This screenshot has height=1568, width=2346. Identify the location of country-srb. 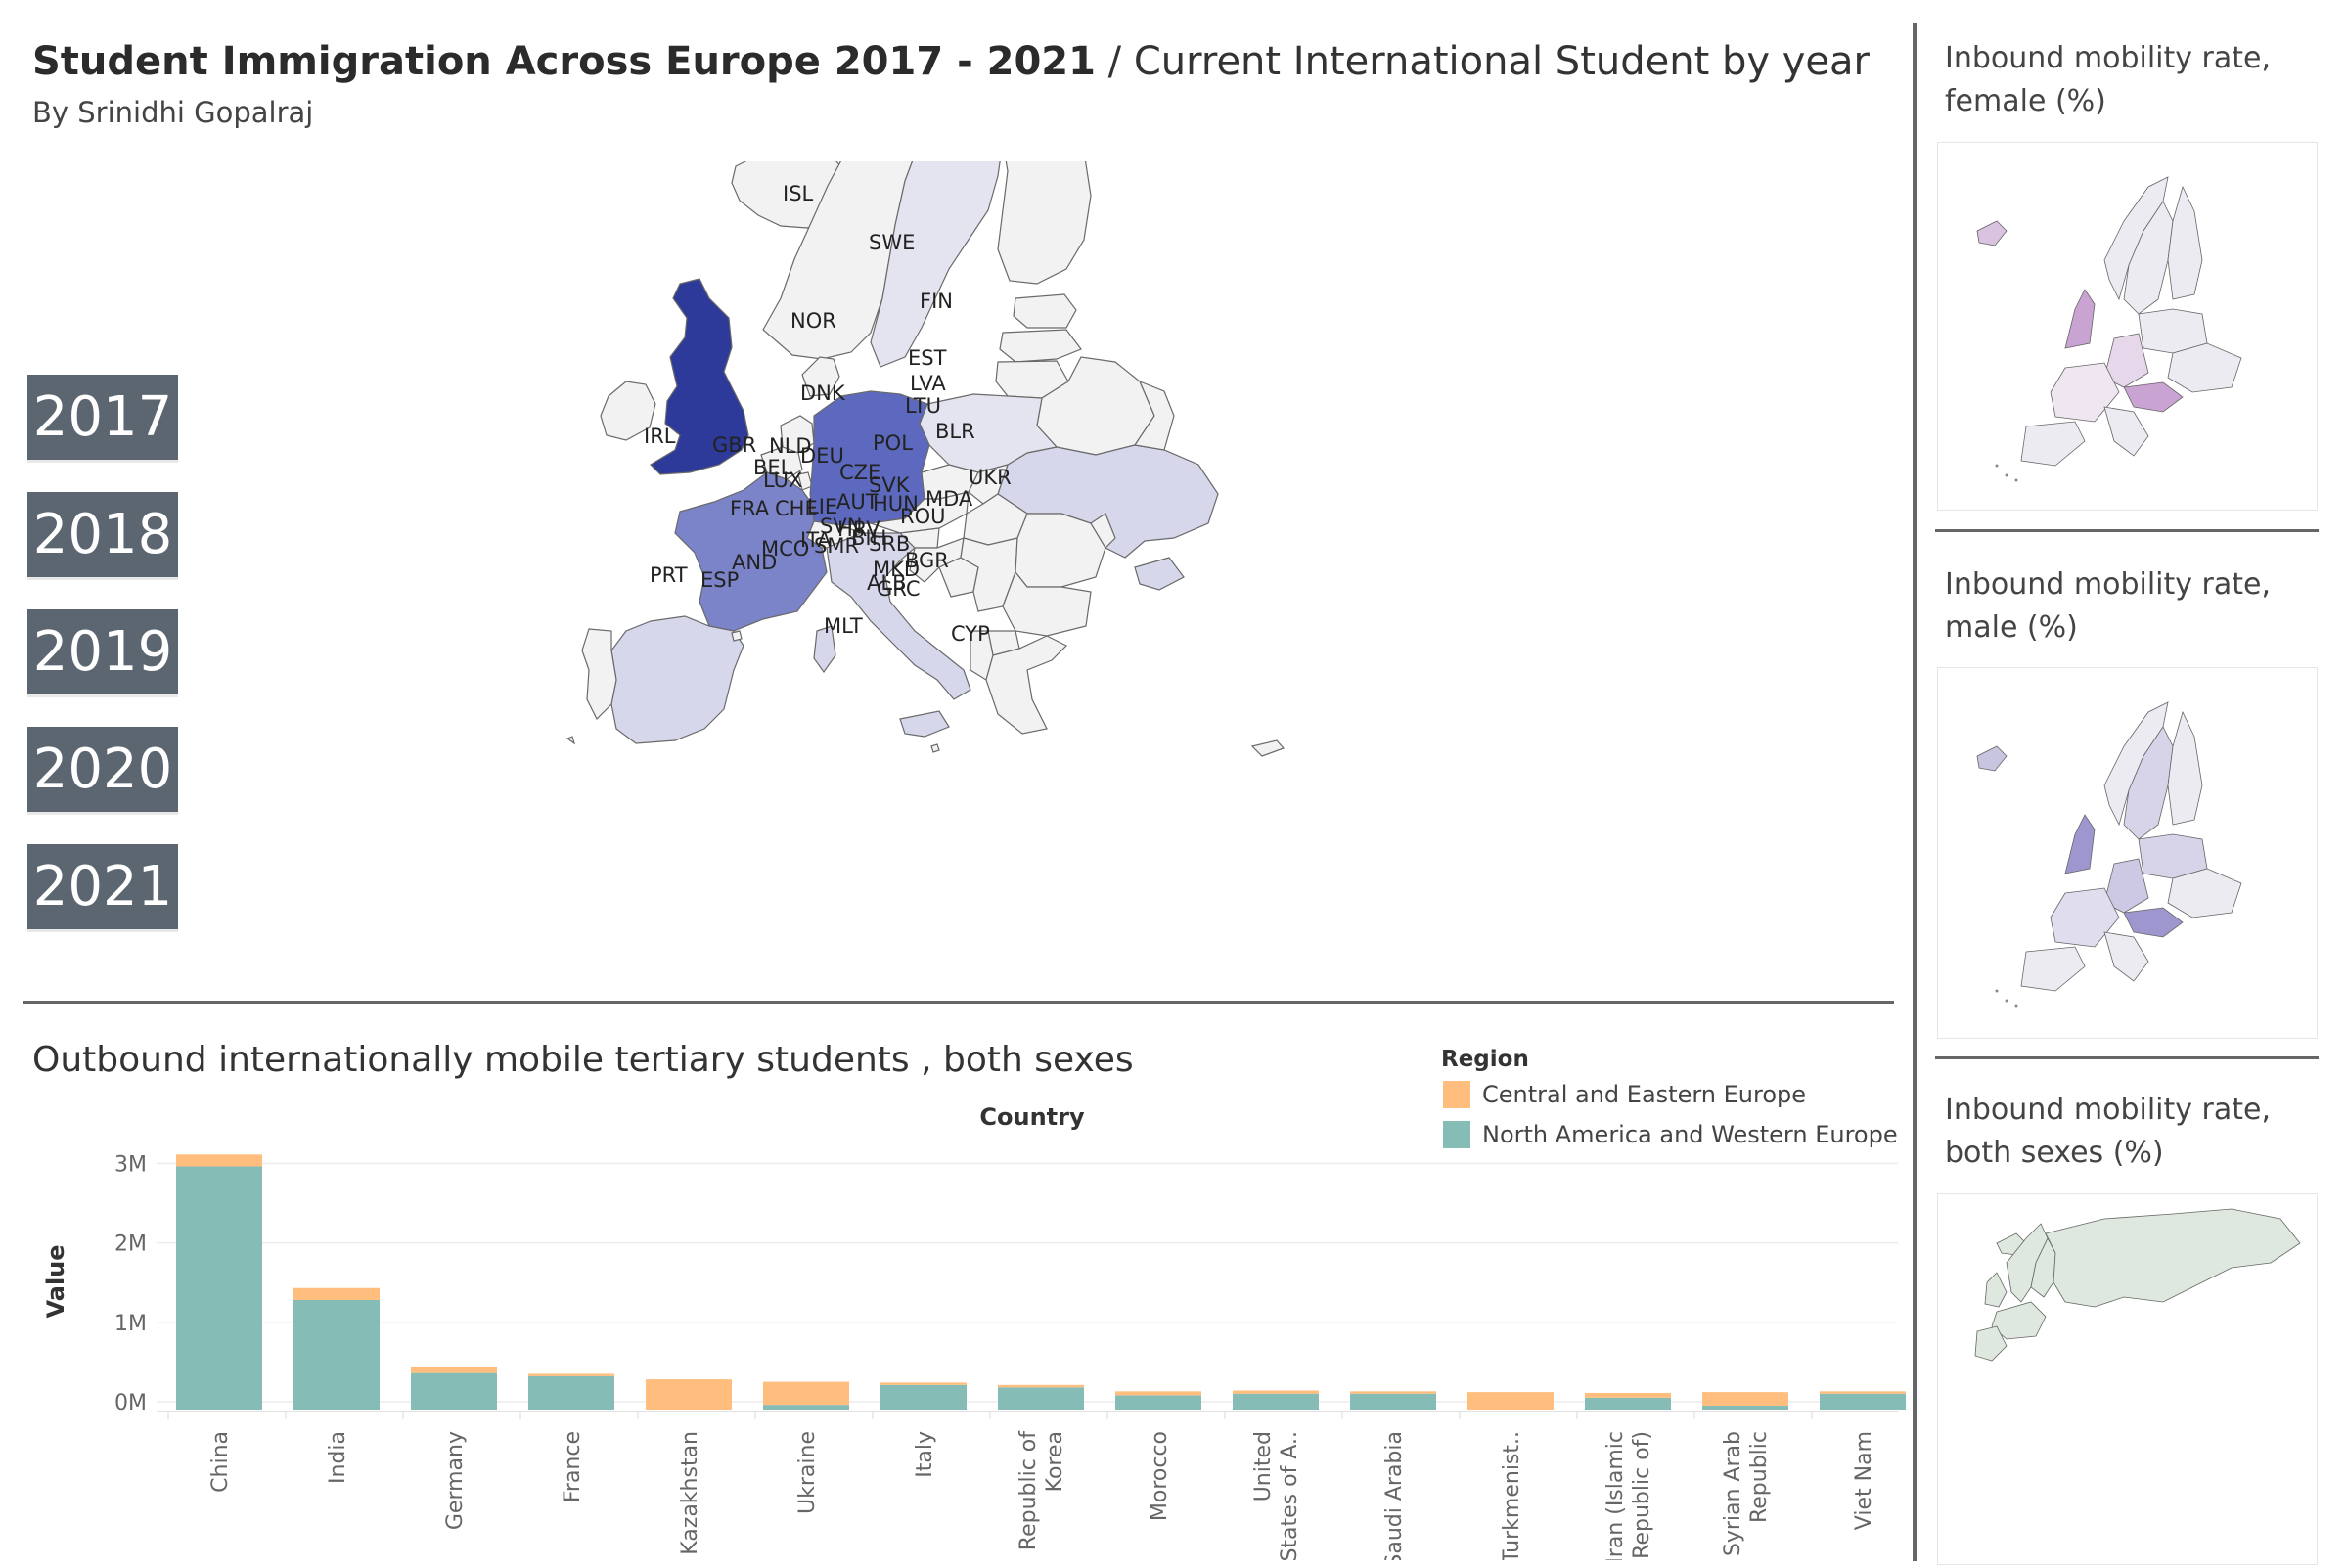
(989, 574).